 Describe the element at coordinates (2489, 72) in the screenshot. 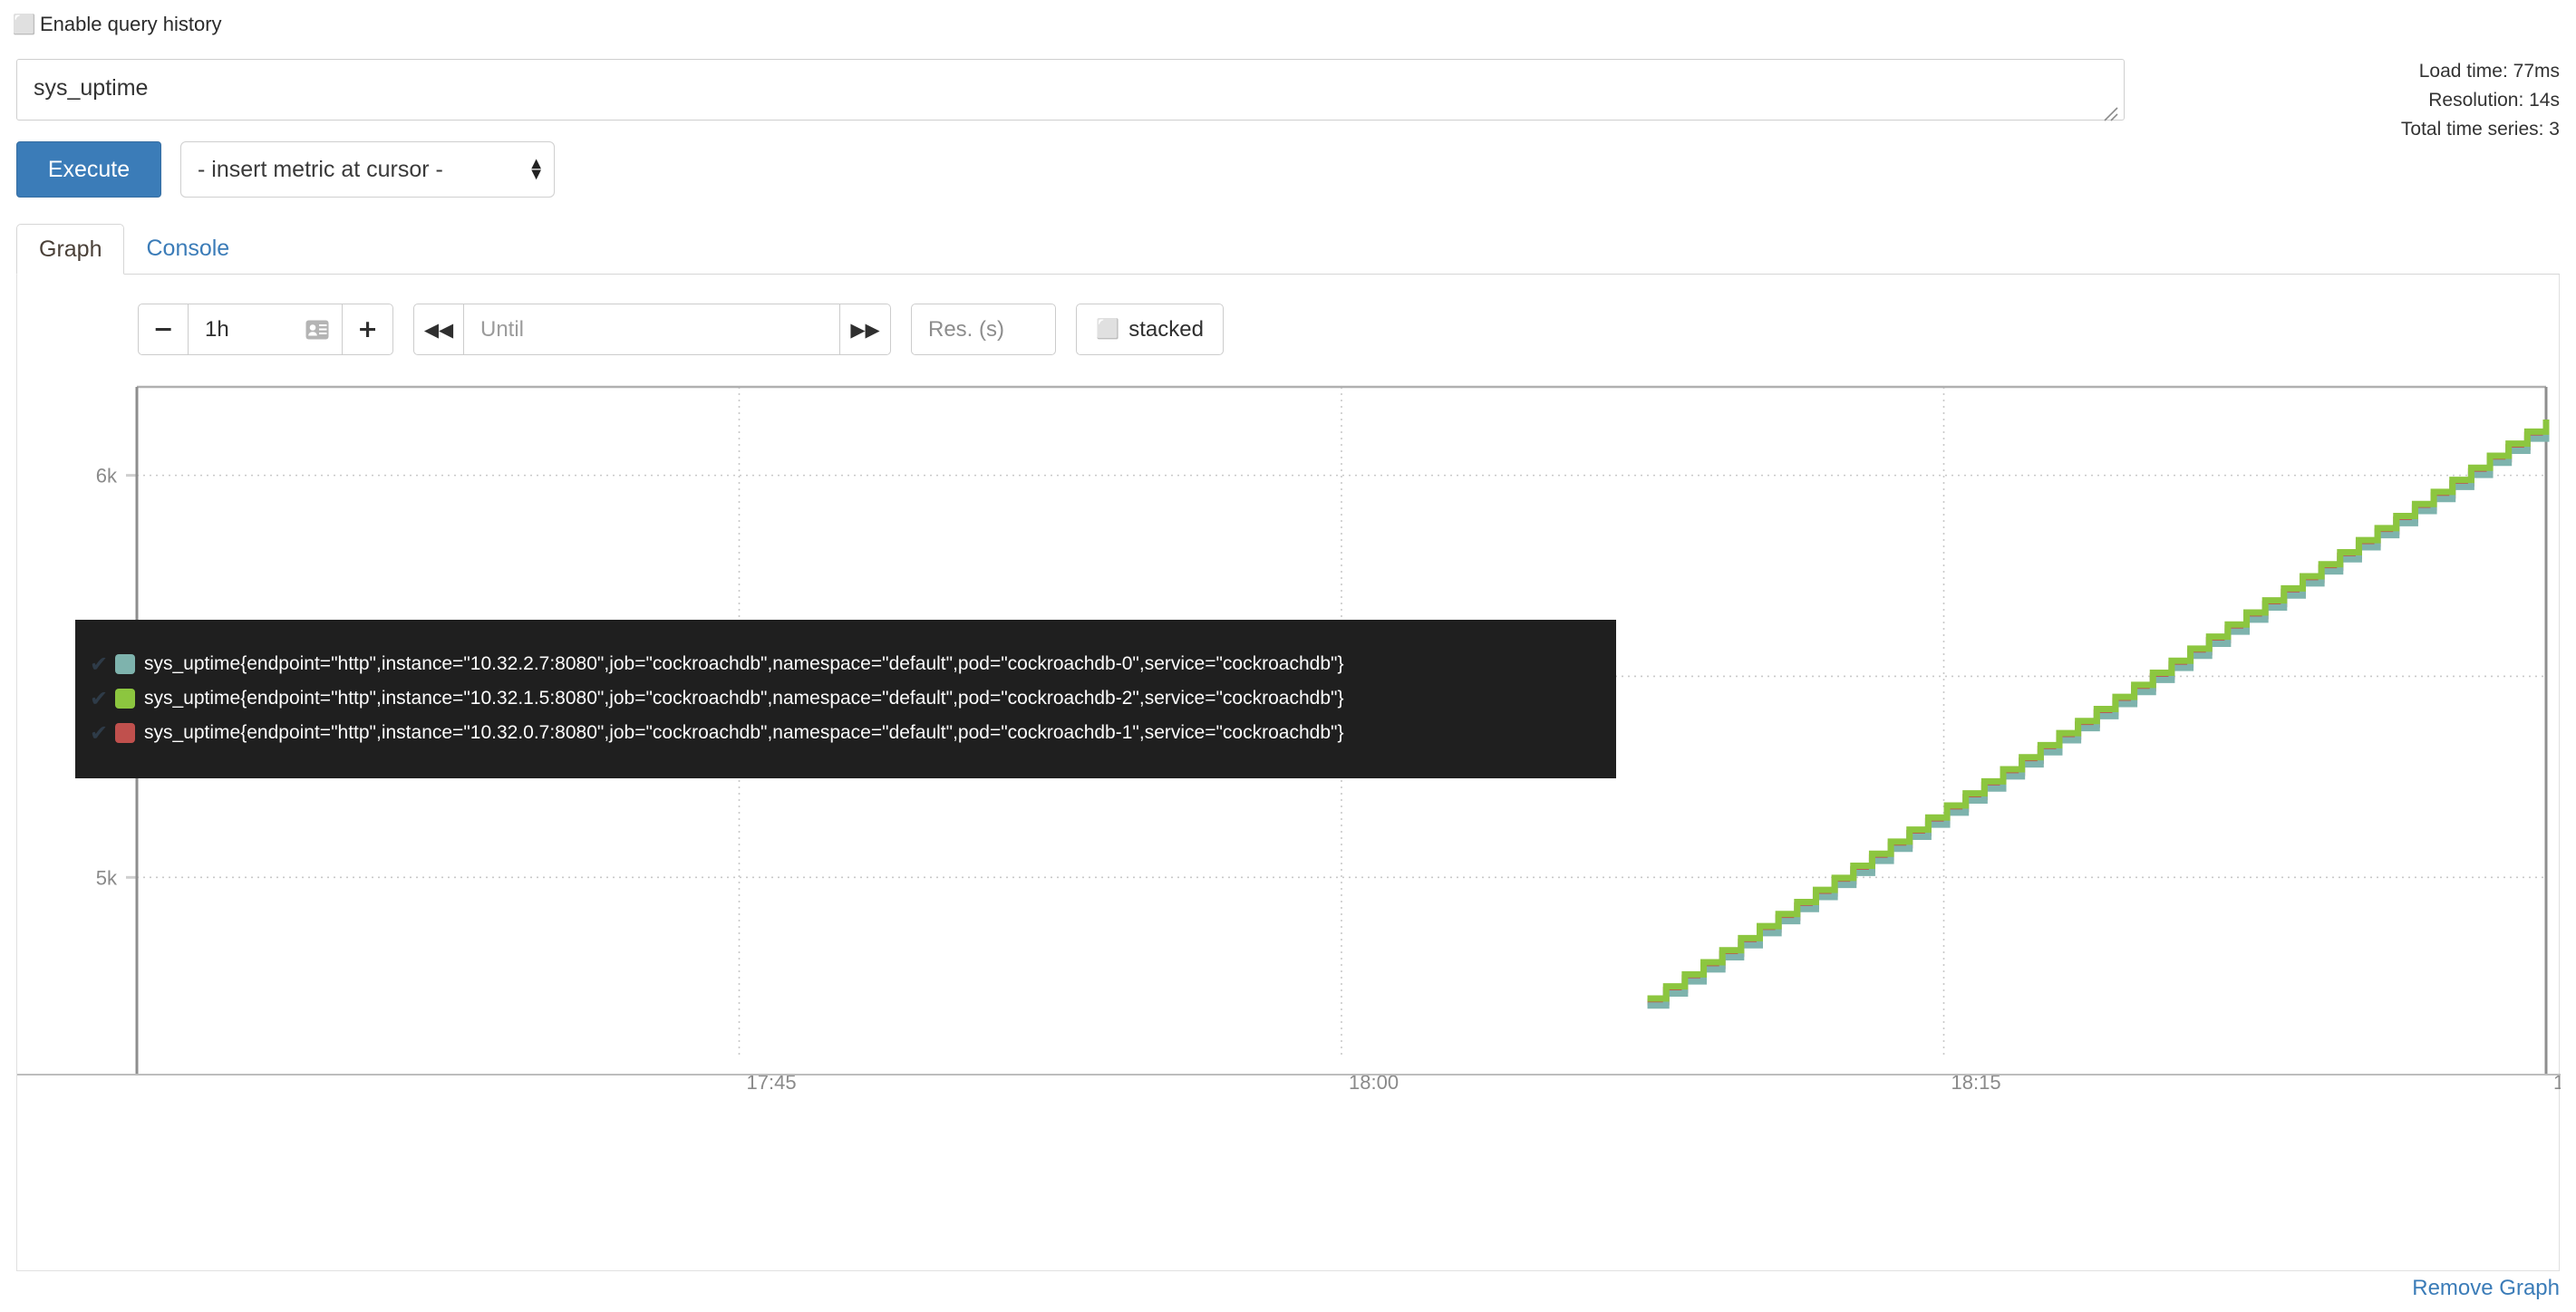

I see `load-time-stat: Load time: 77ms` at that location.